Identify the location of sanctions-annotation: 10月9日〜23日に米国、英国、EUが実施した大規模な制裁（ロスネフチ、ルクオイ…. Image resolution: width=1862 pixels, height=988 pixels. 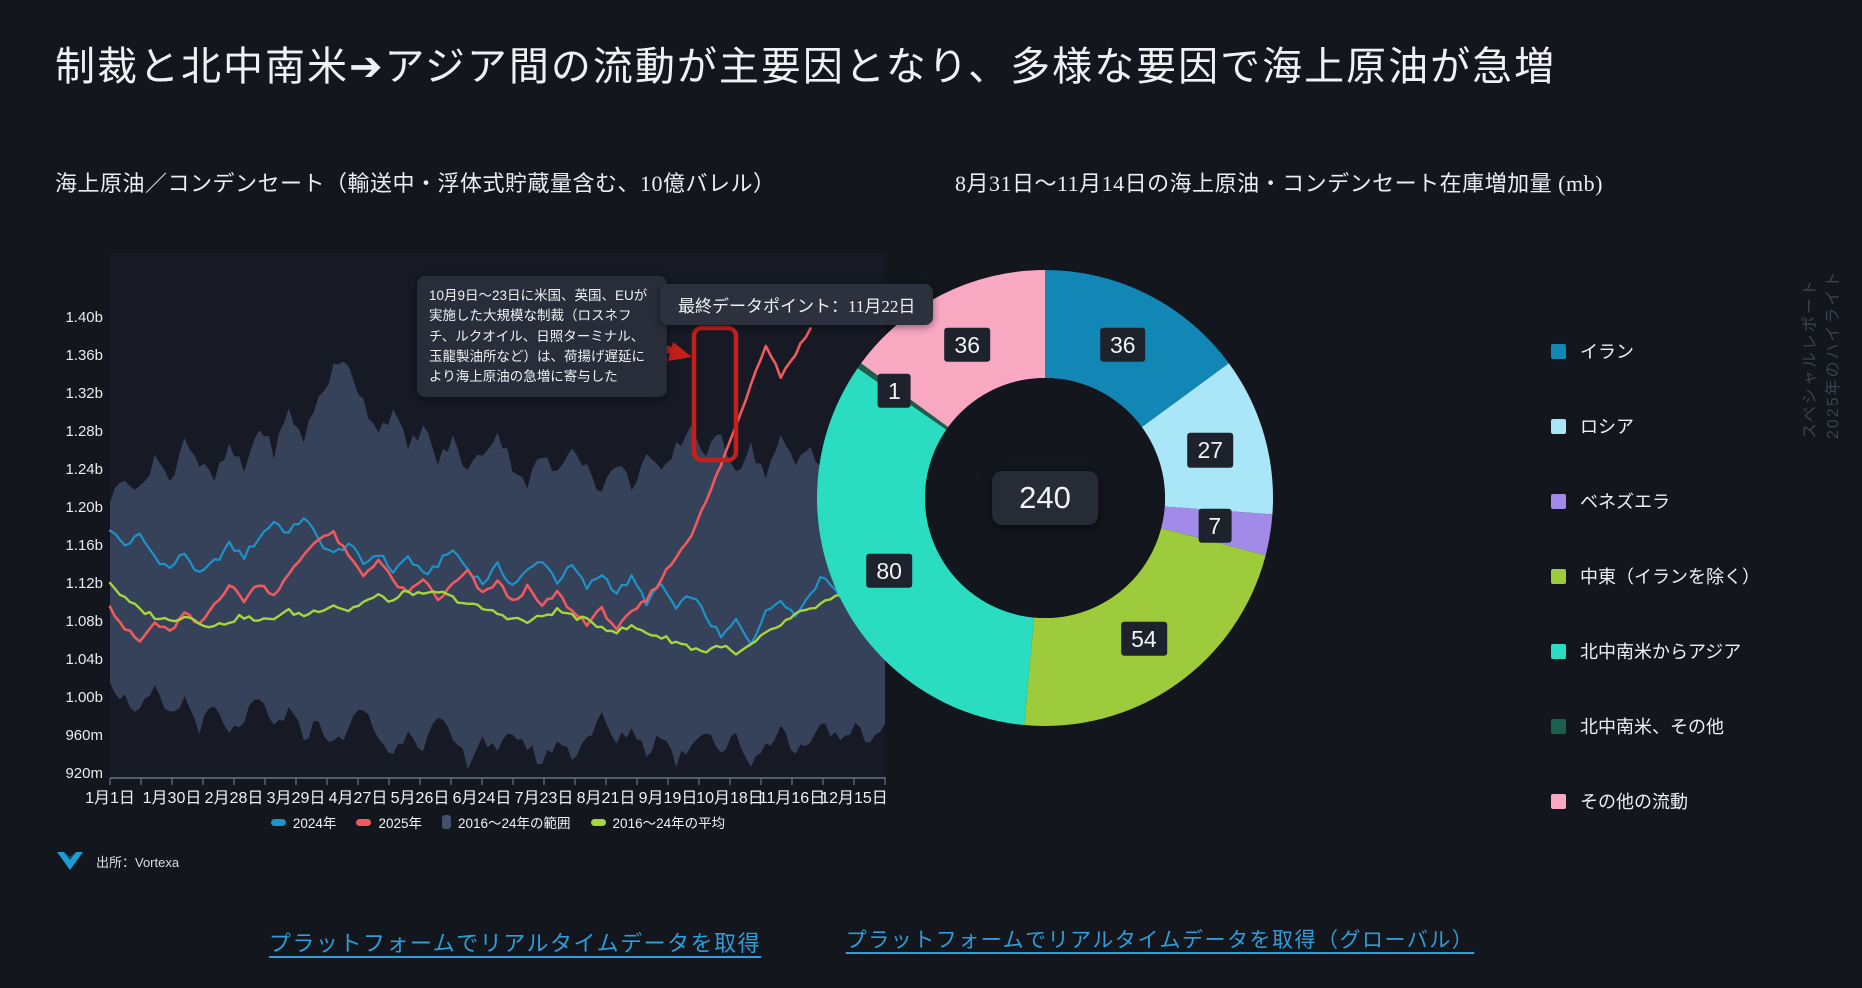
(542, 337).